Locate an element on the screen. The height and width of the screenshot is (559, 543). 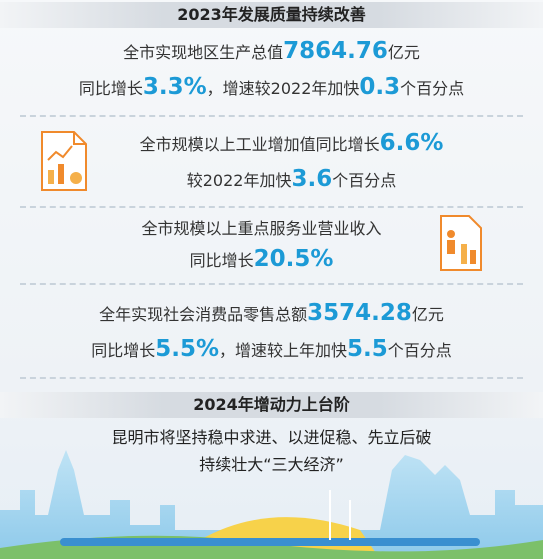
figure: 0.3 is located at coordinates (380, 87).